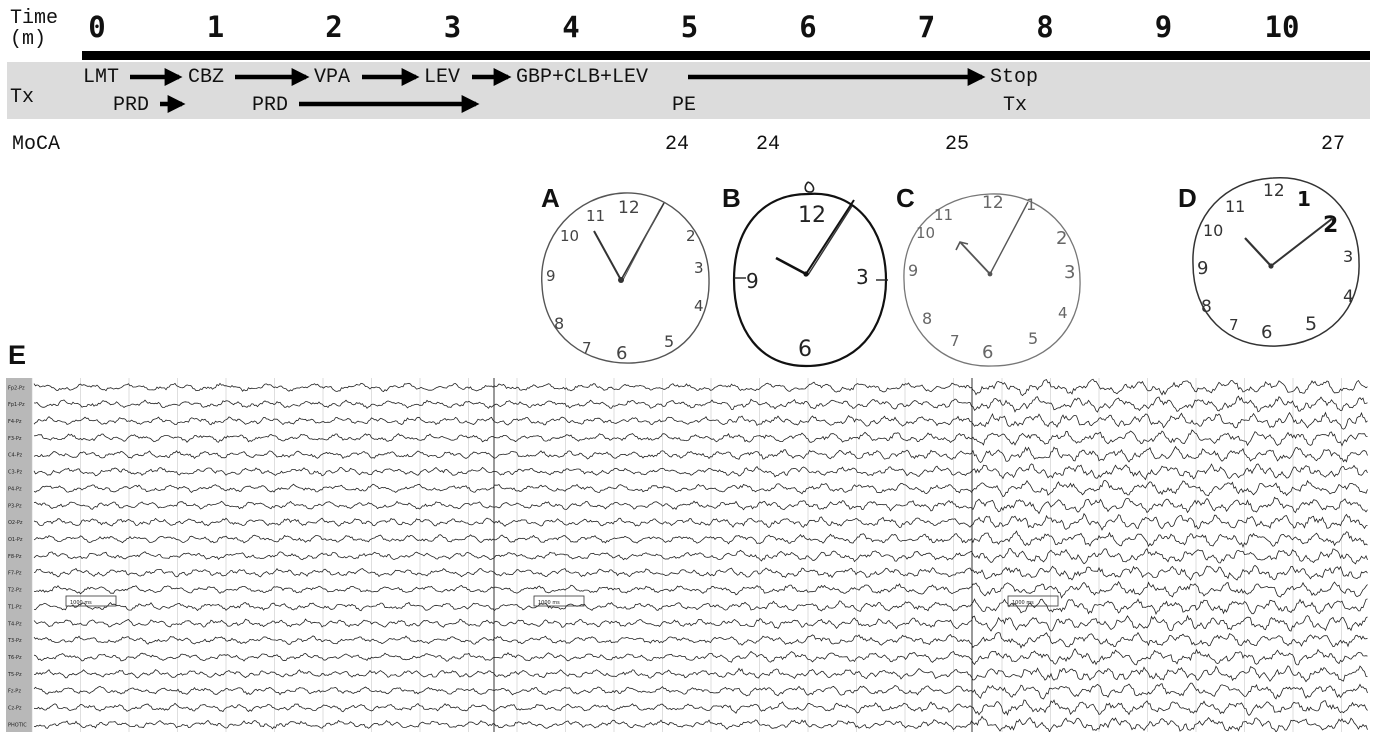  I want to click on time-tick: 7, so click(926, 27).